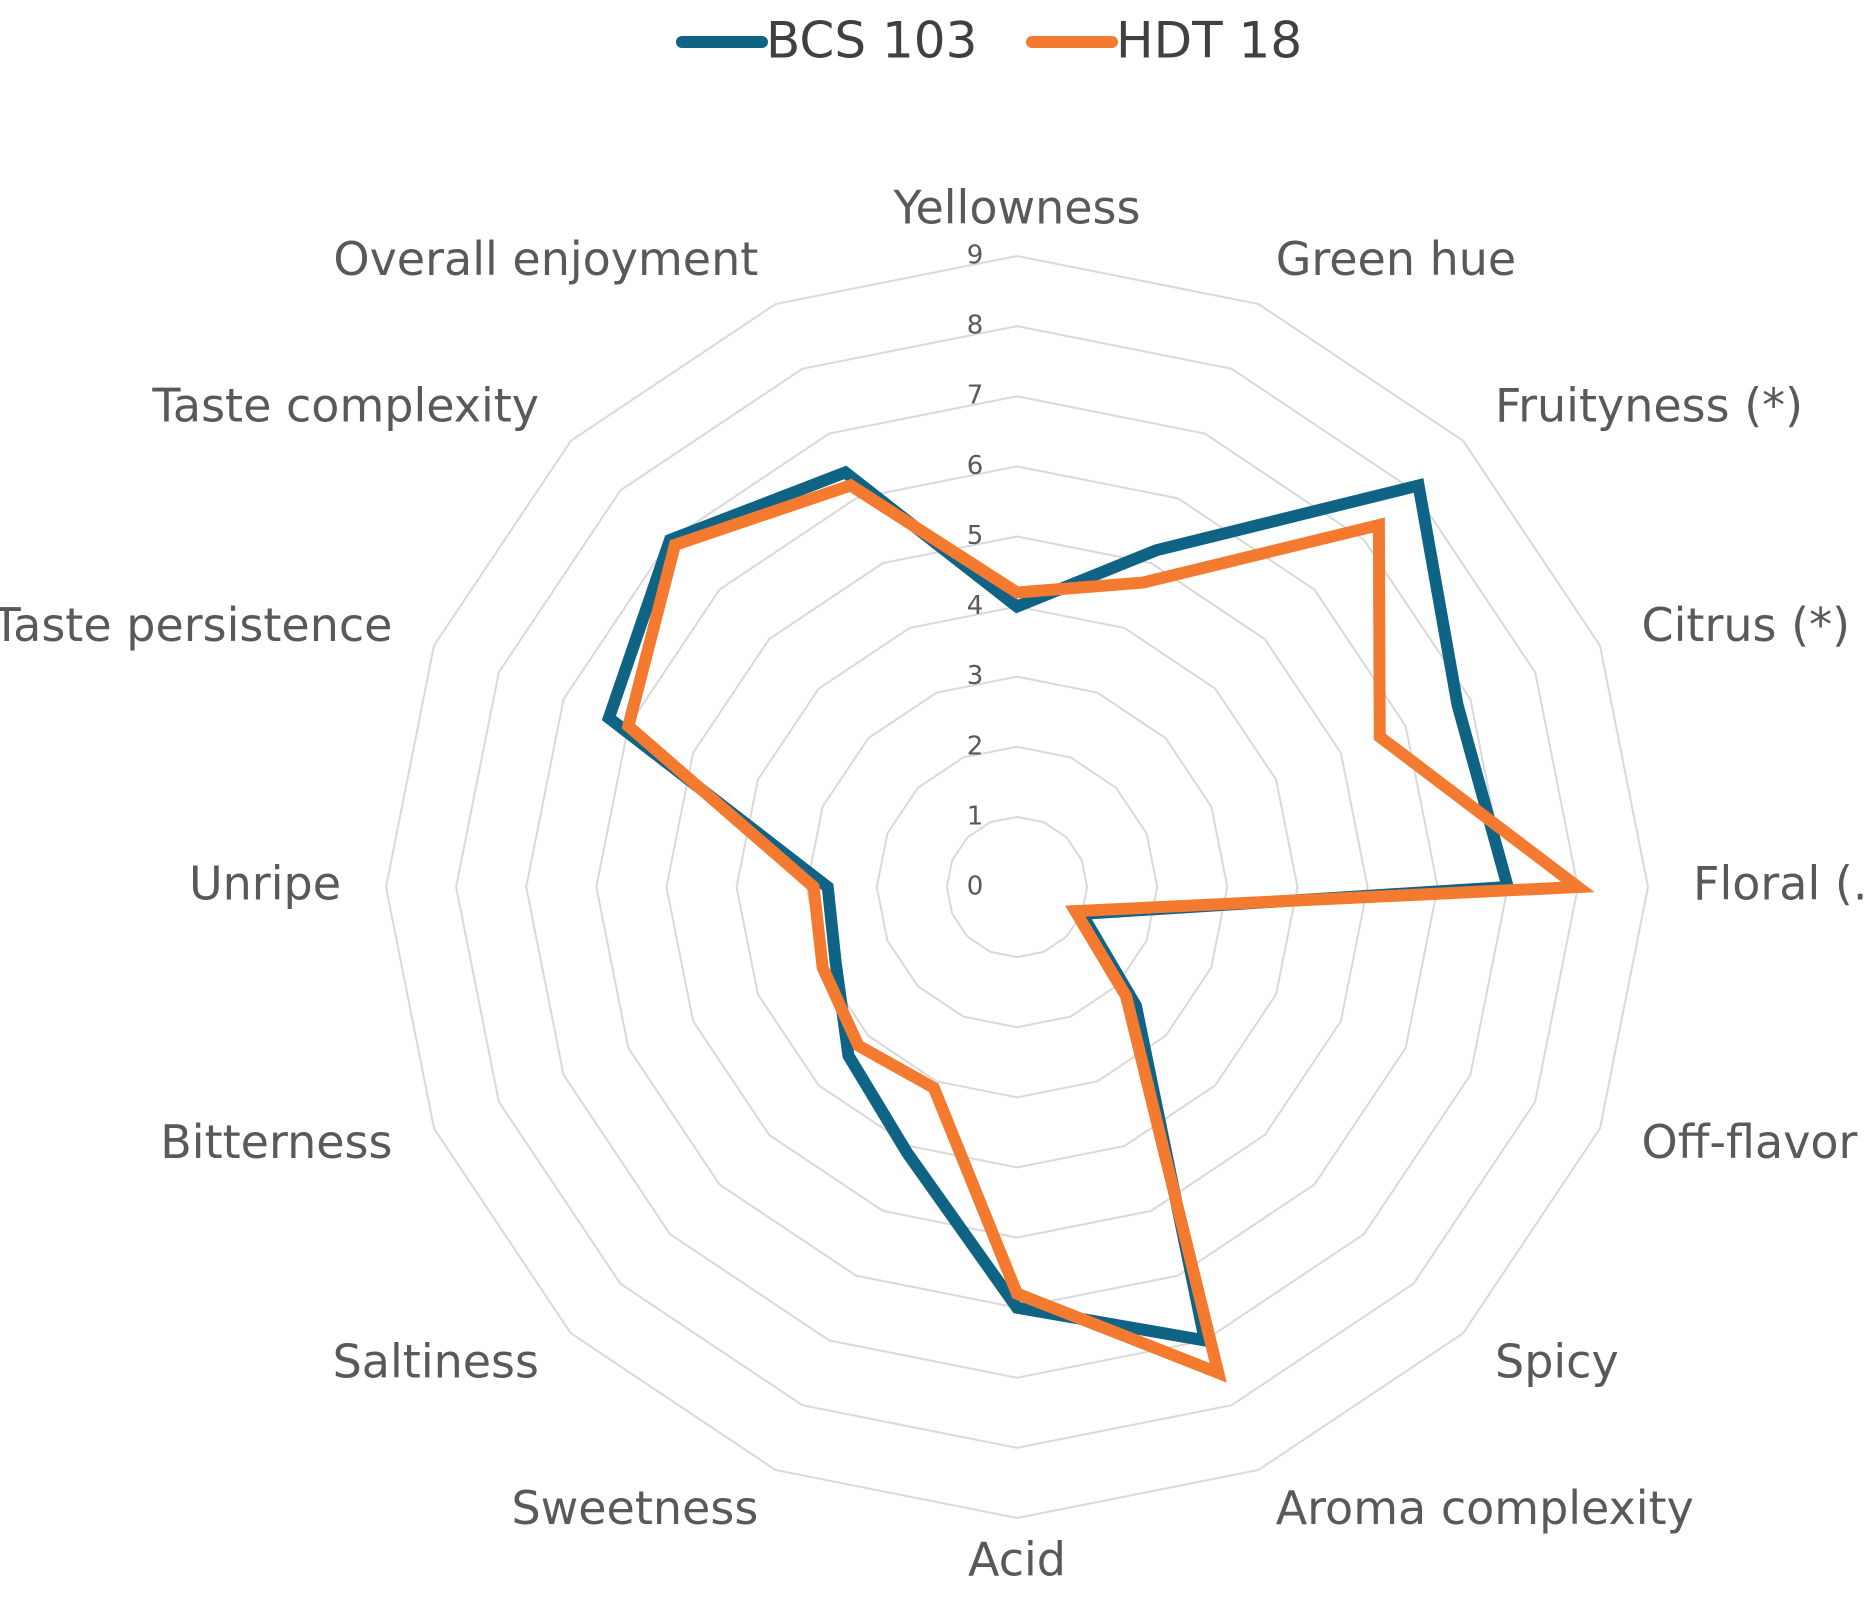 The image size is (1870, 1608). I want to click on y-tick-label: 5, so click(975, 536).